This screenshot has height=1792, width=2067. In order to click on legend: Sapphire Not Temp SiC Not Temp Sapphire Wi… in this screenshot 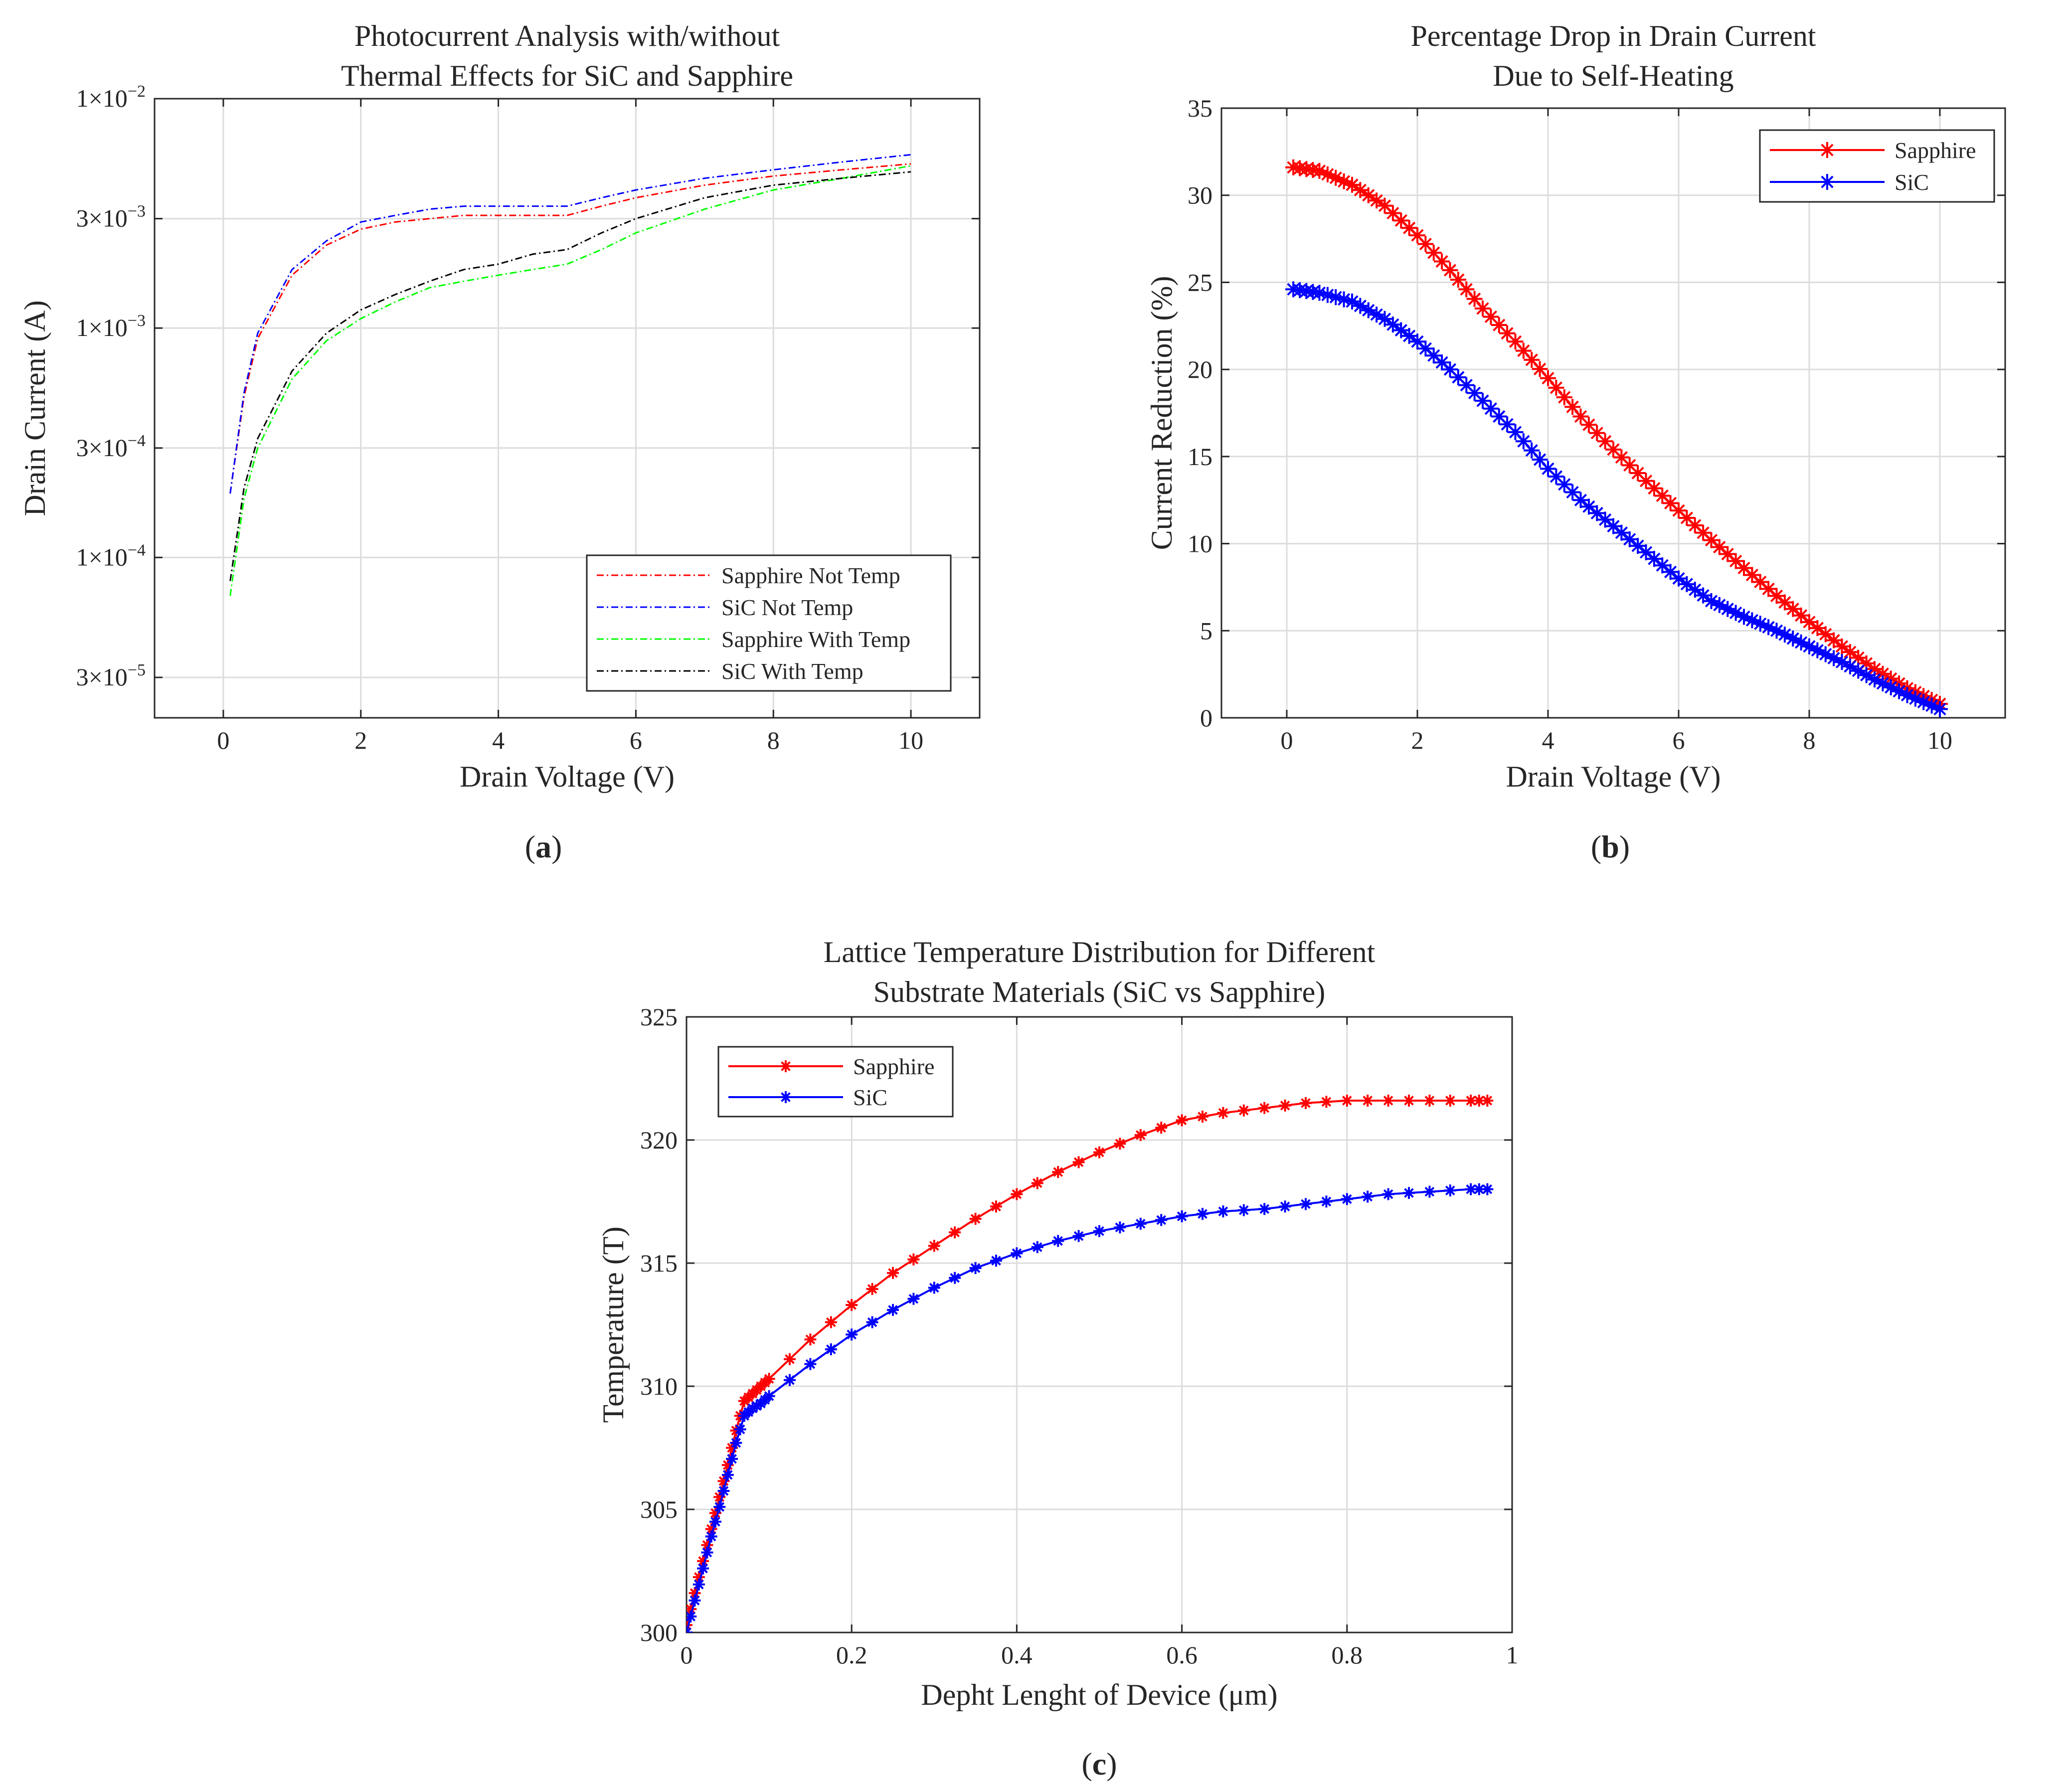, I will do `click(769, 623)`.